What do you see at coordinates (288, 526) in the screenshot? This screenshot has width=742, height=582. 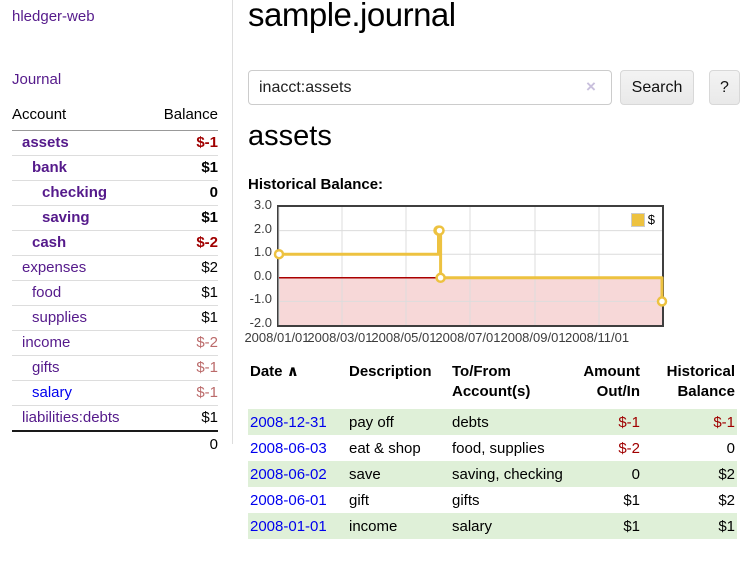 I see `transaction-date-link: 2008-01-01` at bounding box center [288, 526].